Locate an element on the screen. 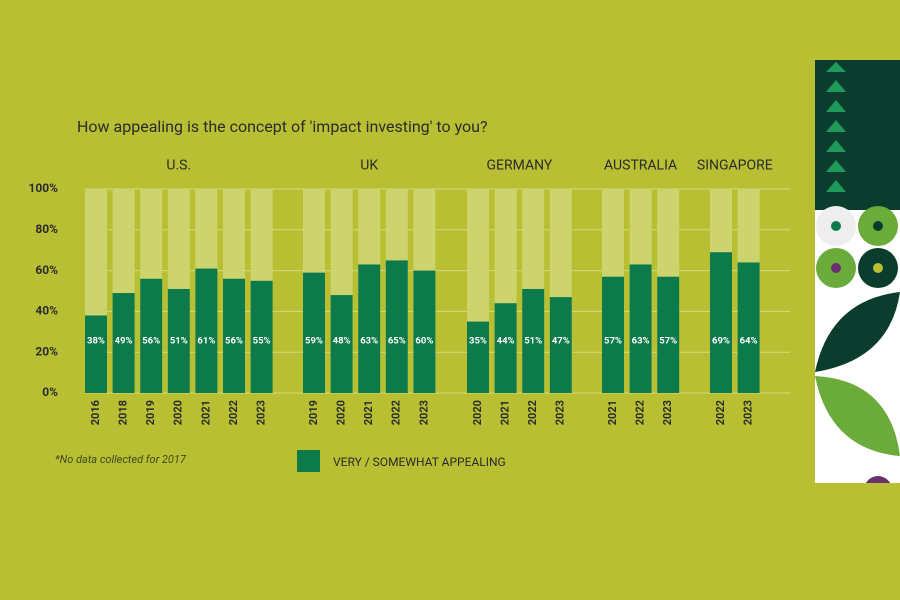 The width and height of the screenshot is (900, 600). x-tick-label: 2016 is located at coordinates (95, 412).